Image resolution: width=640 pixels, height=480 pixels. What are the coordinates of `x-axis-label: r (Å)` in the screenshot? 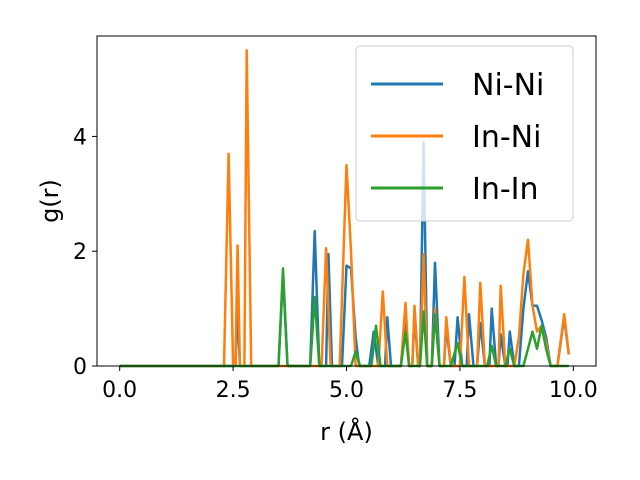 It's located at (346, 431).